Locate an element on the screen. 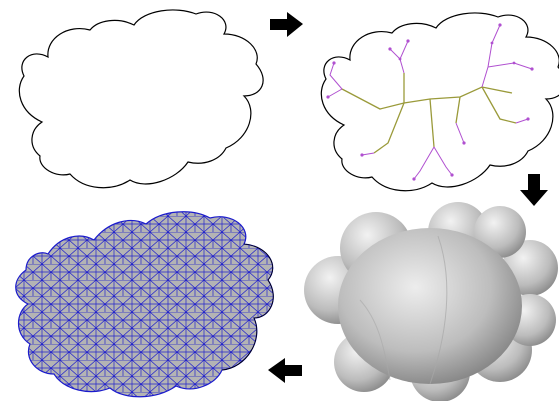 Image resolution: width=559 pixels, height=401 pixels. skeleton-main-axis is located at coordinates (429, 113).